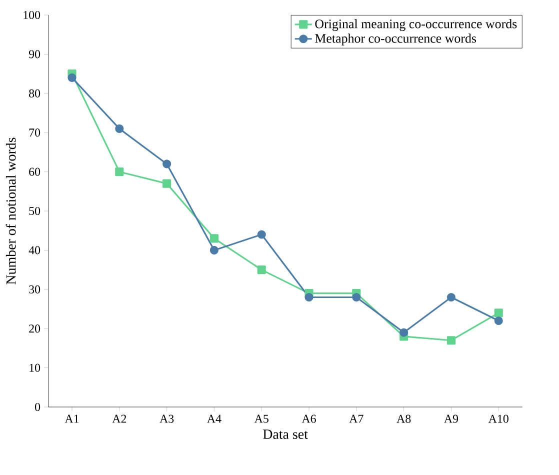 The image size is (559, 475). Describe the element at coordinates (498, 418) in the screenshot. I see `x-tick-label: A10` at that location.